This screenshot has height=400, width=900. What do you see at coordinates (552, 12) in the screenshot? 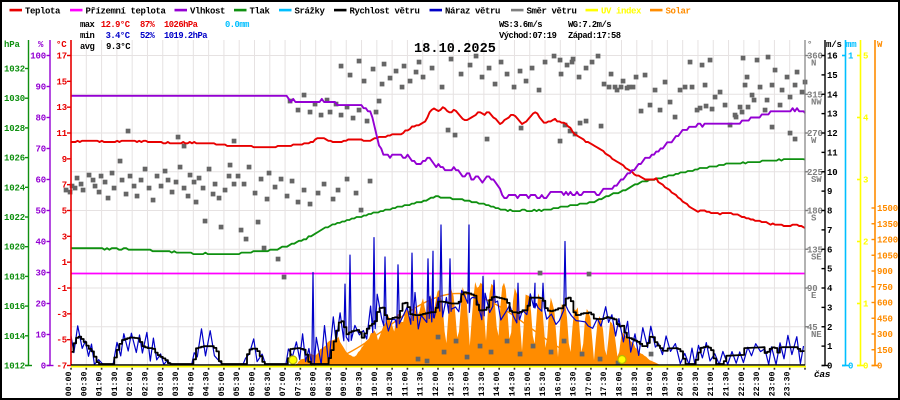
I see `svg-text: Směr větru` at bounding box center [552, 12].